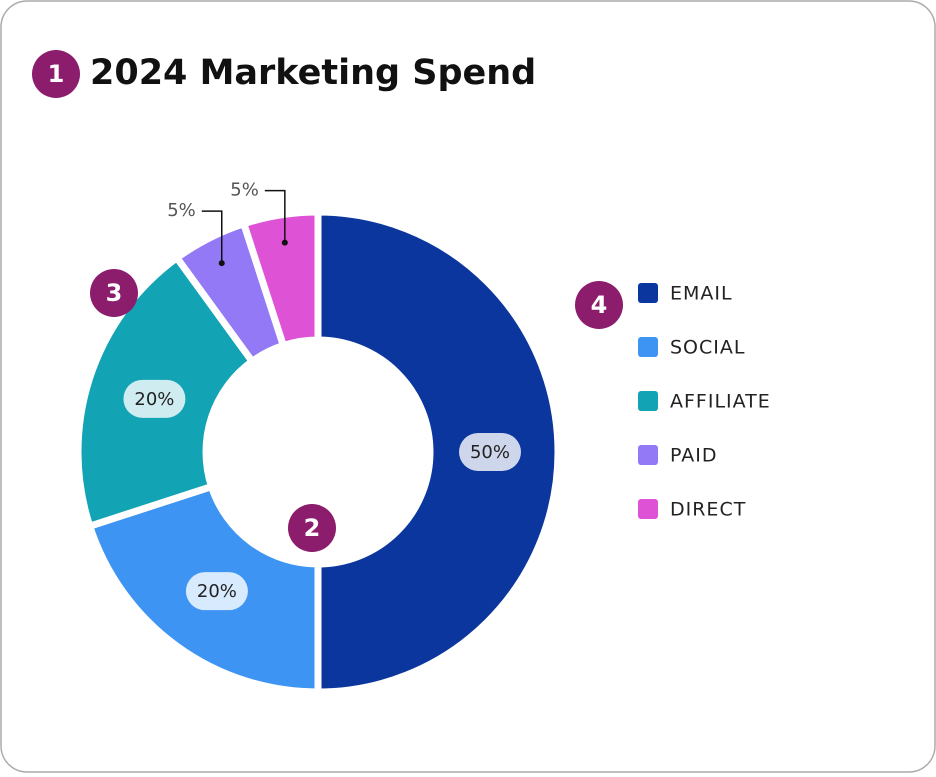 This screenshot has width=936, height=777. I want to click on legend-label: AFFILIATE, so click(720, 402).